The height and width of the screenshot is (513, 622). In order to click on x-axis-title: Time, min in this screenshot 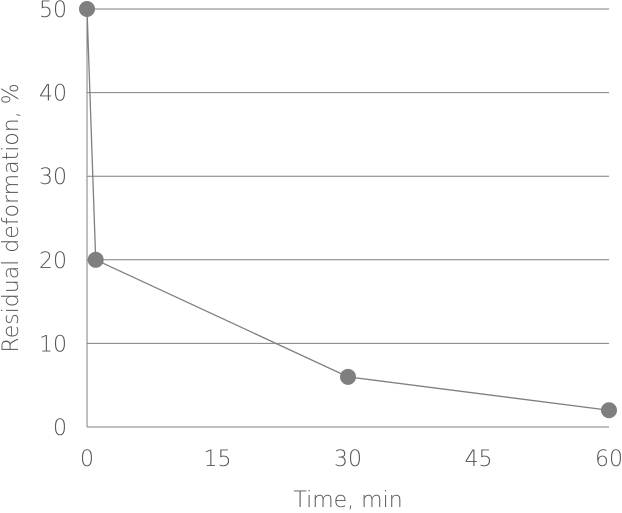, I will do `click(347, 500)`.